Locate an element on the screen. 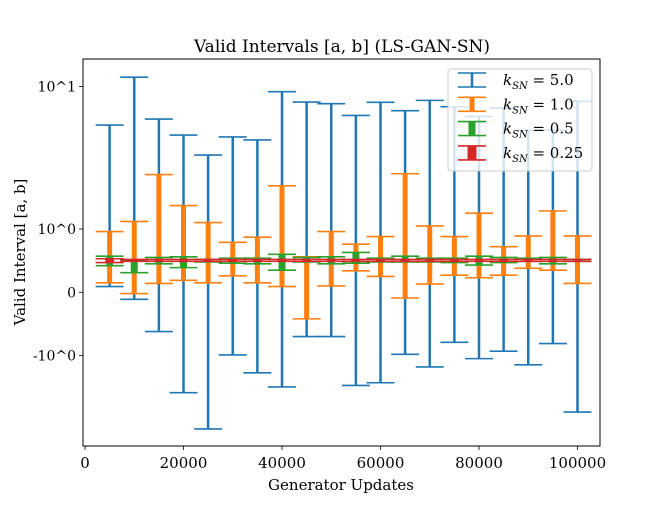 This screenshot has height=507, width=667. x-tick-label: 100000 is located at coordinates (577, 463).